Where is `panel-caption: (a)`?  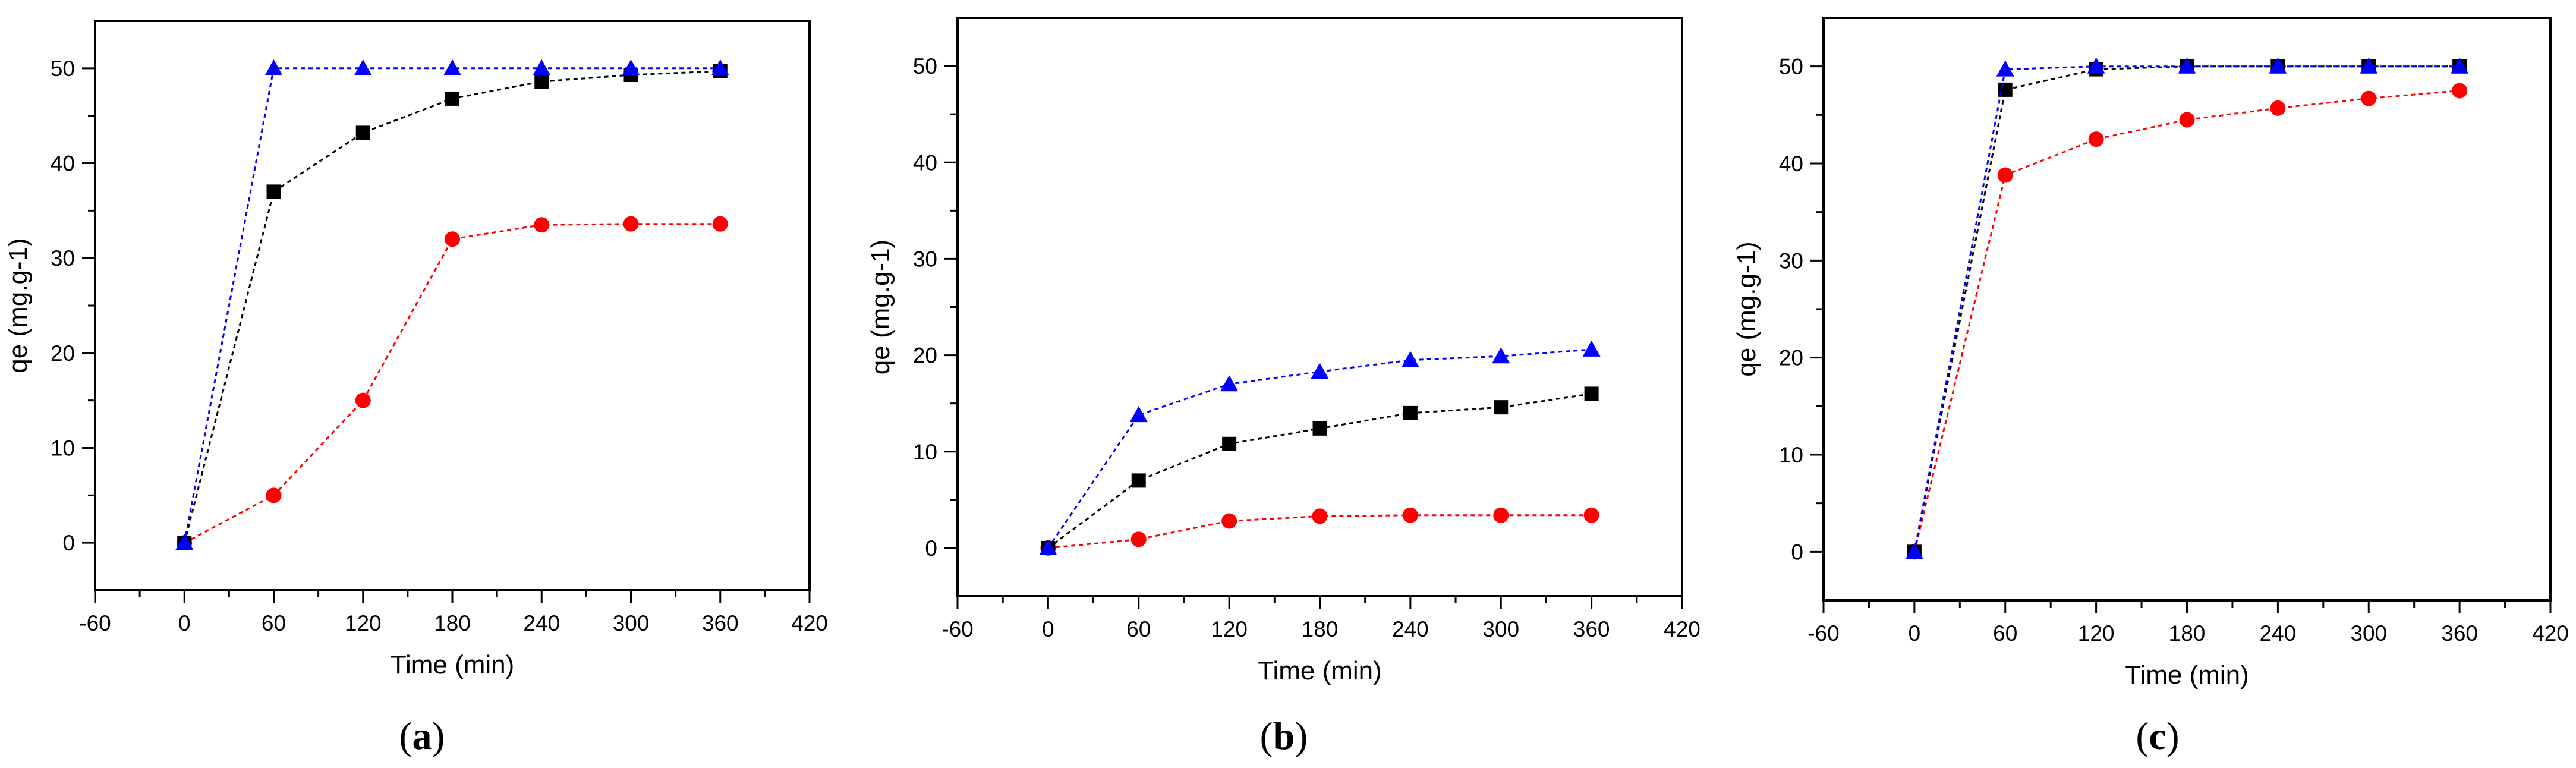 panel-caption: (a) is located at coordinates (422, 736).